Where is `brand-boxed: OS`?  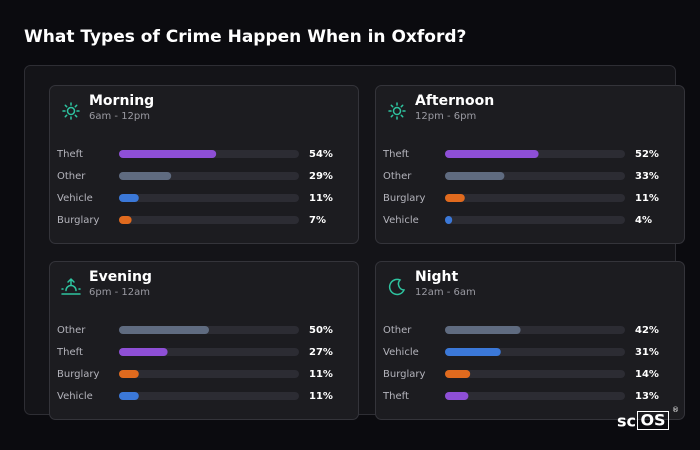 brand-boxed: OS is located at coordinates (652, 420).